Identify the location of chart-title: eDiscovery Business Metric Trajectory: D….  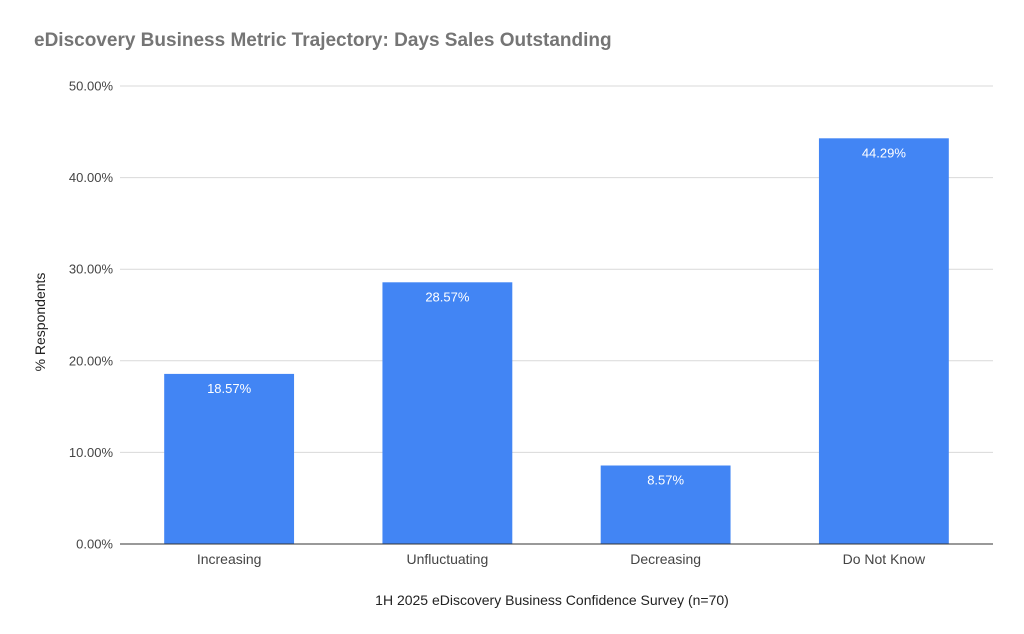
(323, 40).